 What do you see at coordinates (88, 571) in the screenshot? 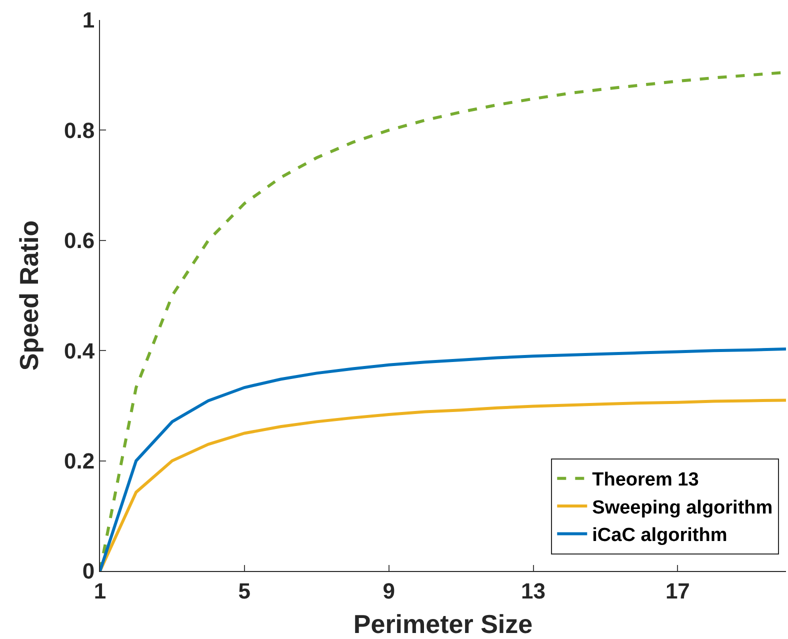
I see `y-tick-label: 0` at bounding box center [88, 571].